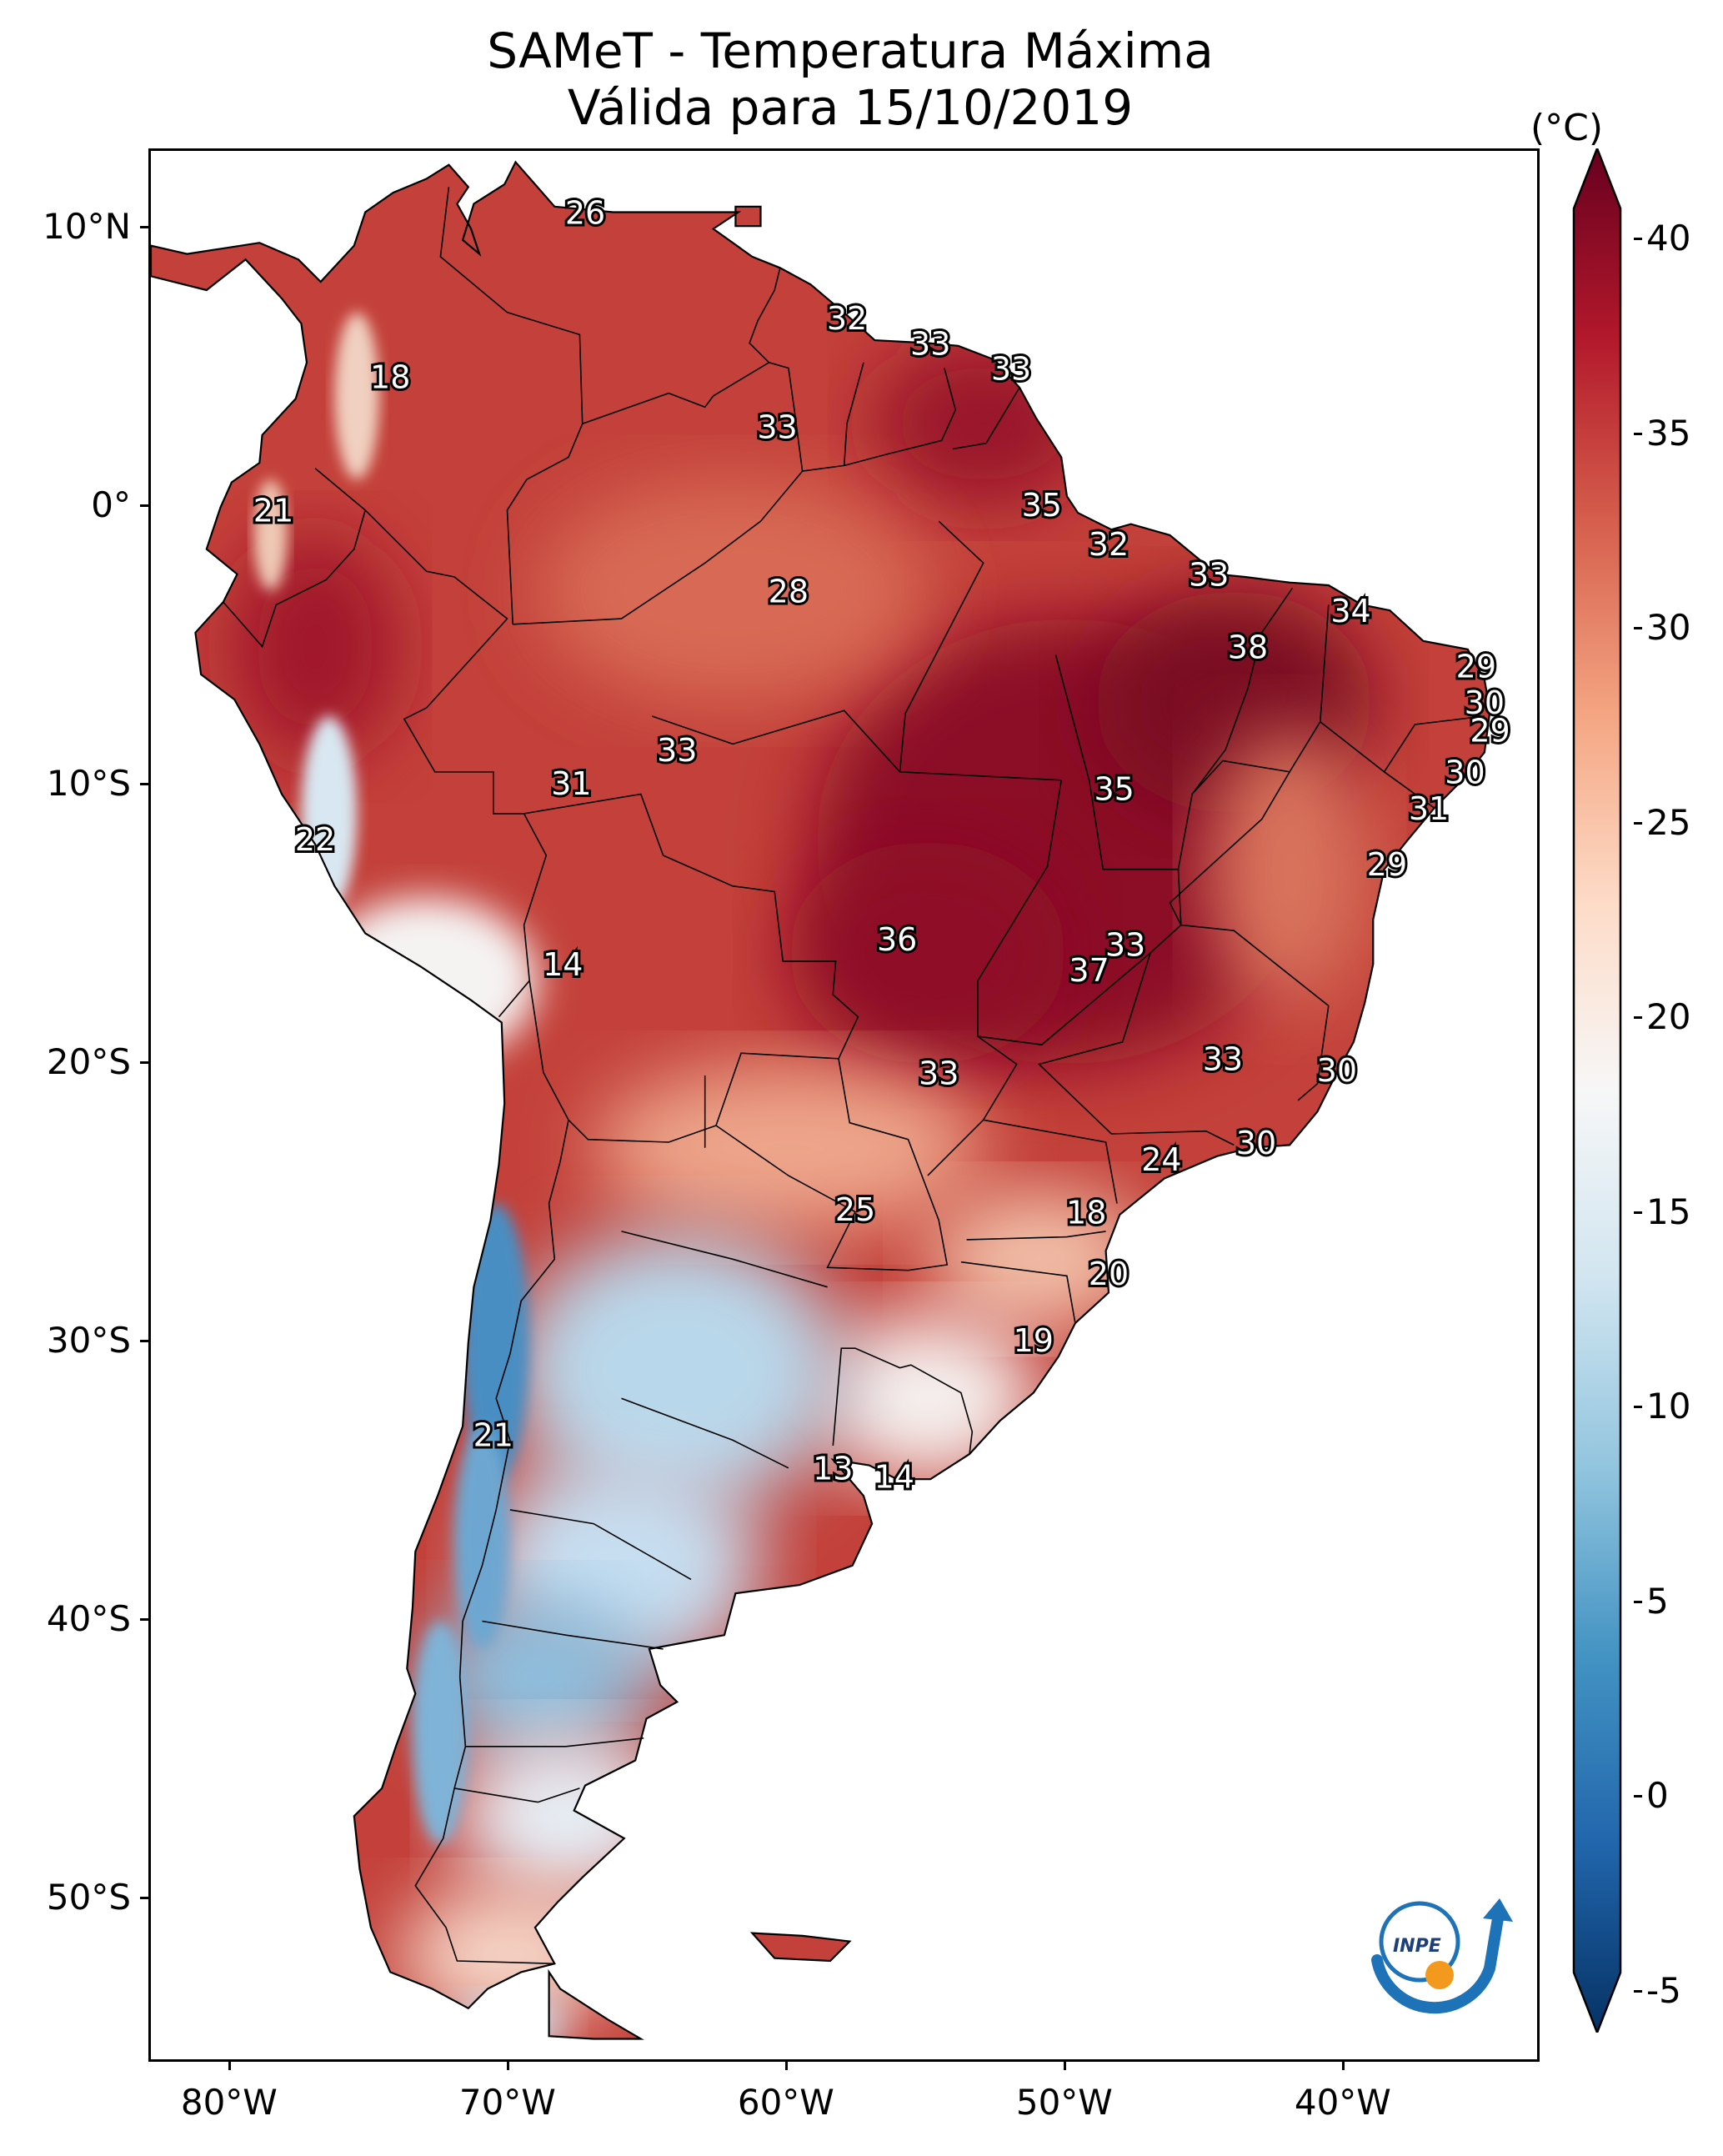  Describe the element at coordinates (1668, 1406) in the screenshot. I see `colorbar-tick-label: 10` at that location.